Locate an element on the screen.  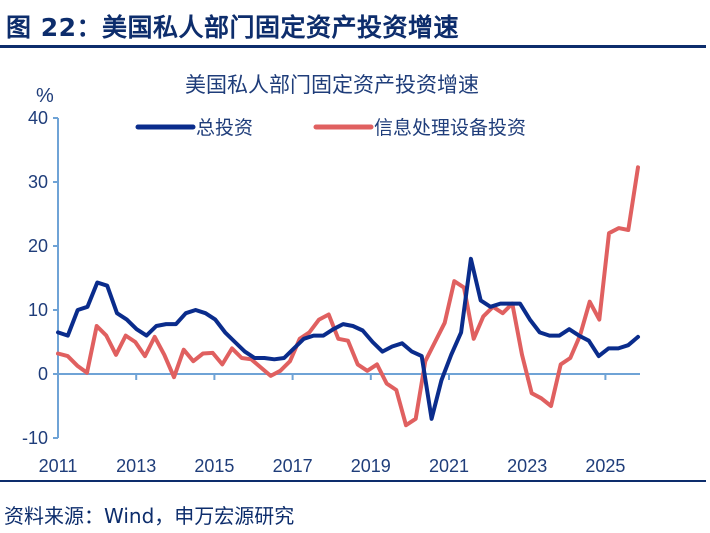
x-tick-label: 2015 is located at coordinates (214, 466).